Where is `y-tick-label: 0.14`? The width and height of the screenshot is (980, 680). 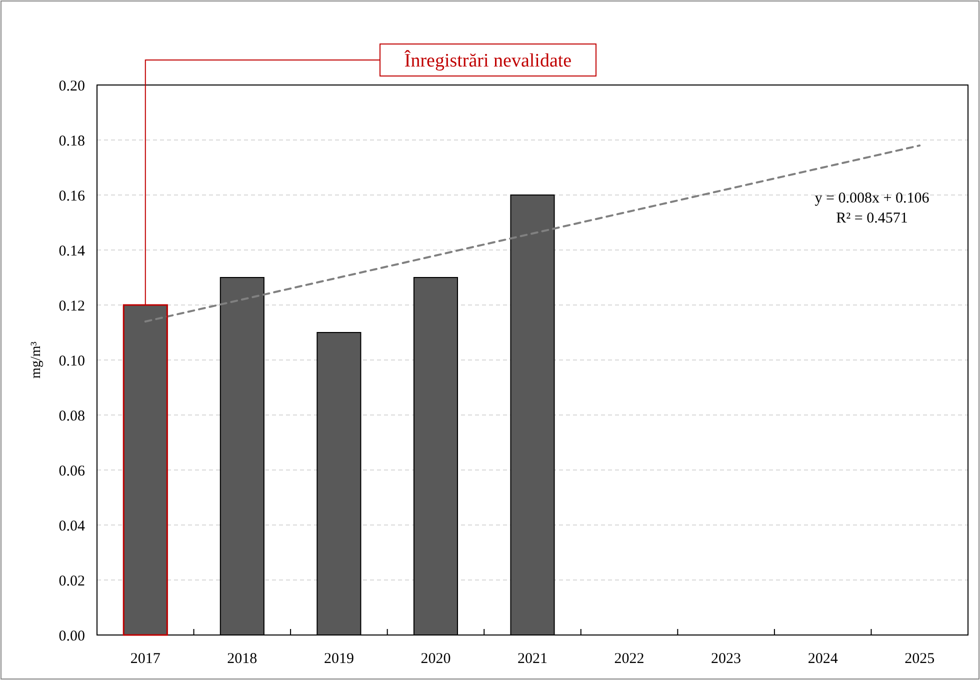
y-tick-label: 0.14 is located at coordinates (72, 251).